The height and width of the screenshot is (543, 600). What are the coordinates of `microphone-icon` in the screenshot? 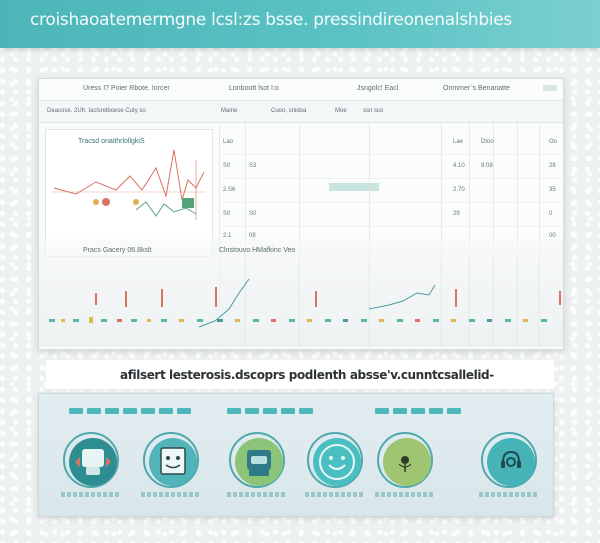 It's located at (407, 462).